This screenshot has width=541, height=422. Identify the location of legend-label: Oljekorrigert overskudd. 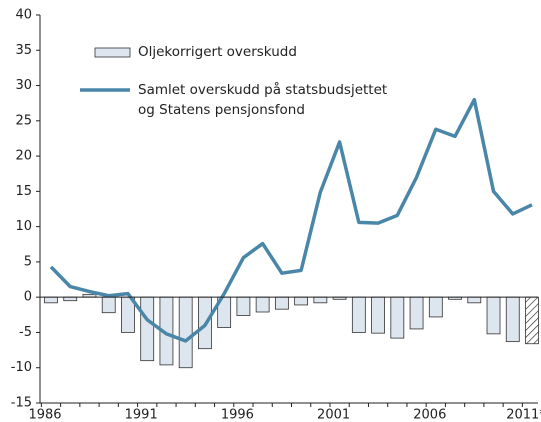
(217, 52).